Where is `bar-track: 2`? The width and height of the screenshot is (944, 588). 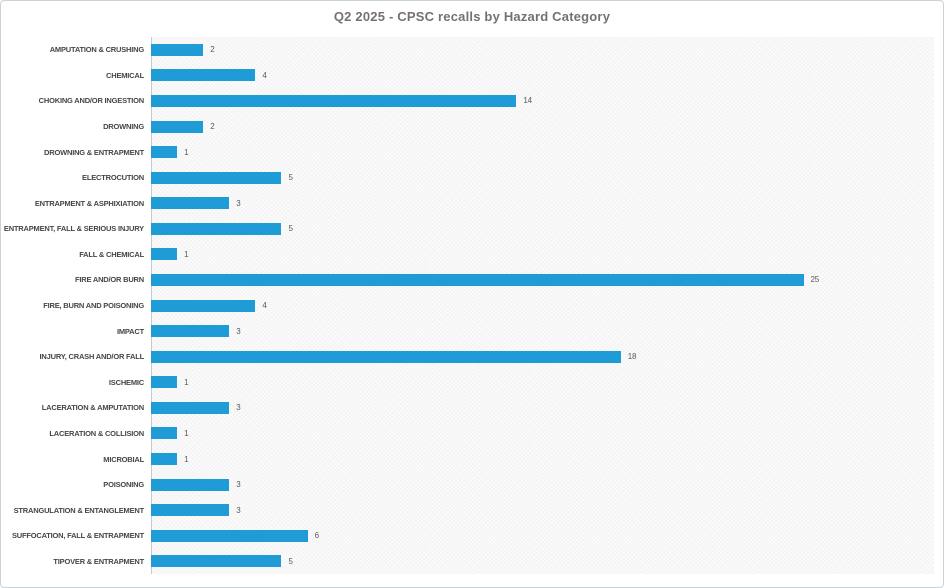
bar-track: 2 is located at coordinates (542, 50).